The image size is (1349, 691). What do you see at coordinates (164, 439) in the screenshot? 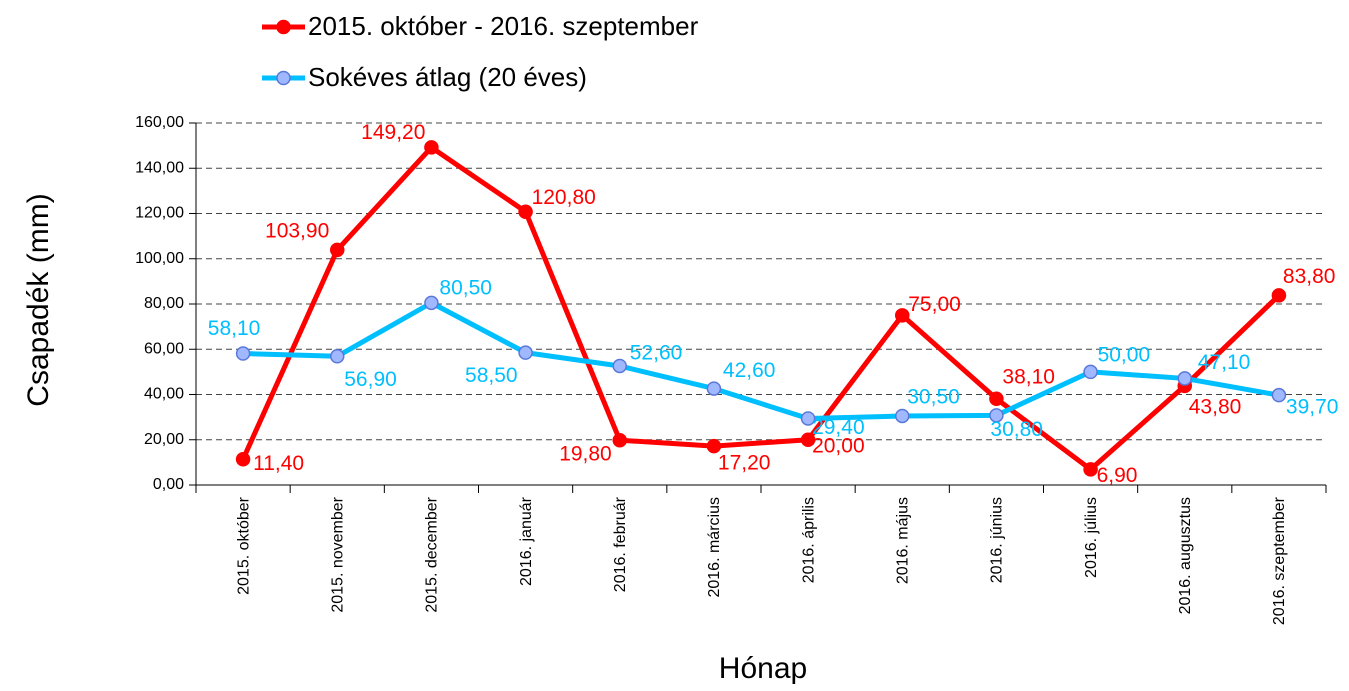
I see `y-tick-label: 20,00` at bounding box center [164, 439].